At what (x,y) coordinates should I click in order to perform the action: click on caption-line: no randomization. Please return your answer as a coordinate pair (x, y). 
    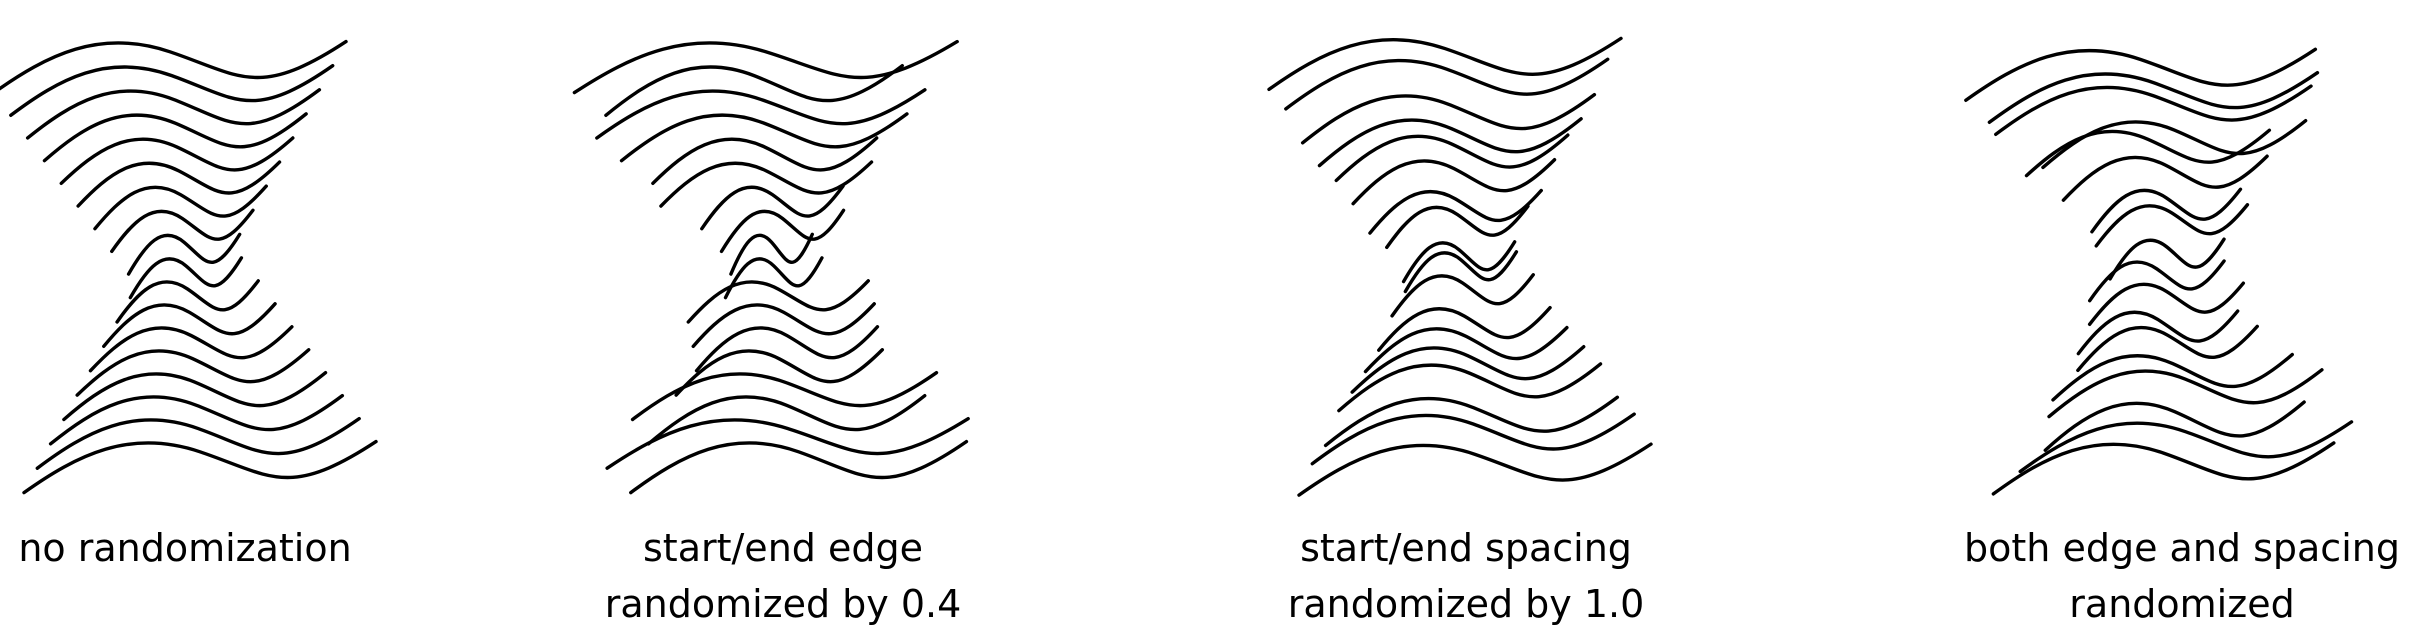
    Looking at the image, I should click on (185, 548).